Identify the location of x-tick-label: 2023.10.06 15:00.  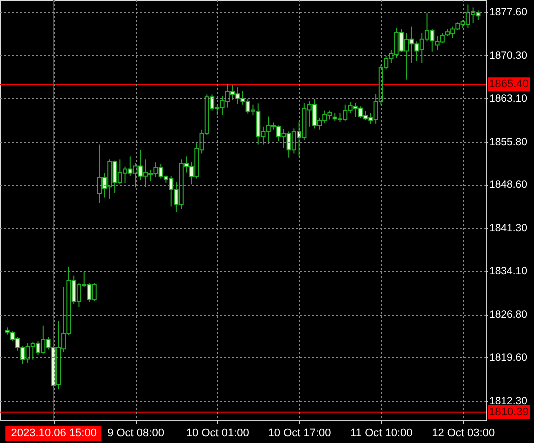
(54, 434).